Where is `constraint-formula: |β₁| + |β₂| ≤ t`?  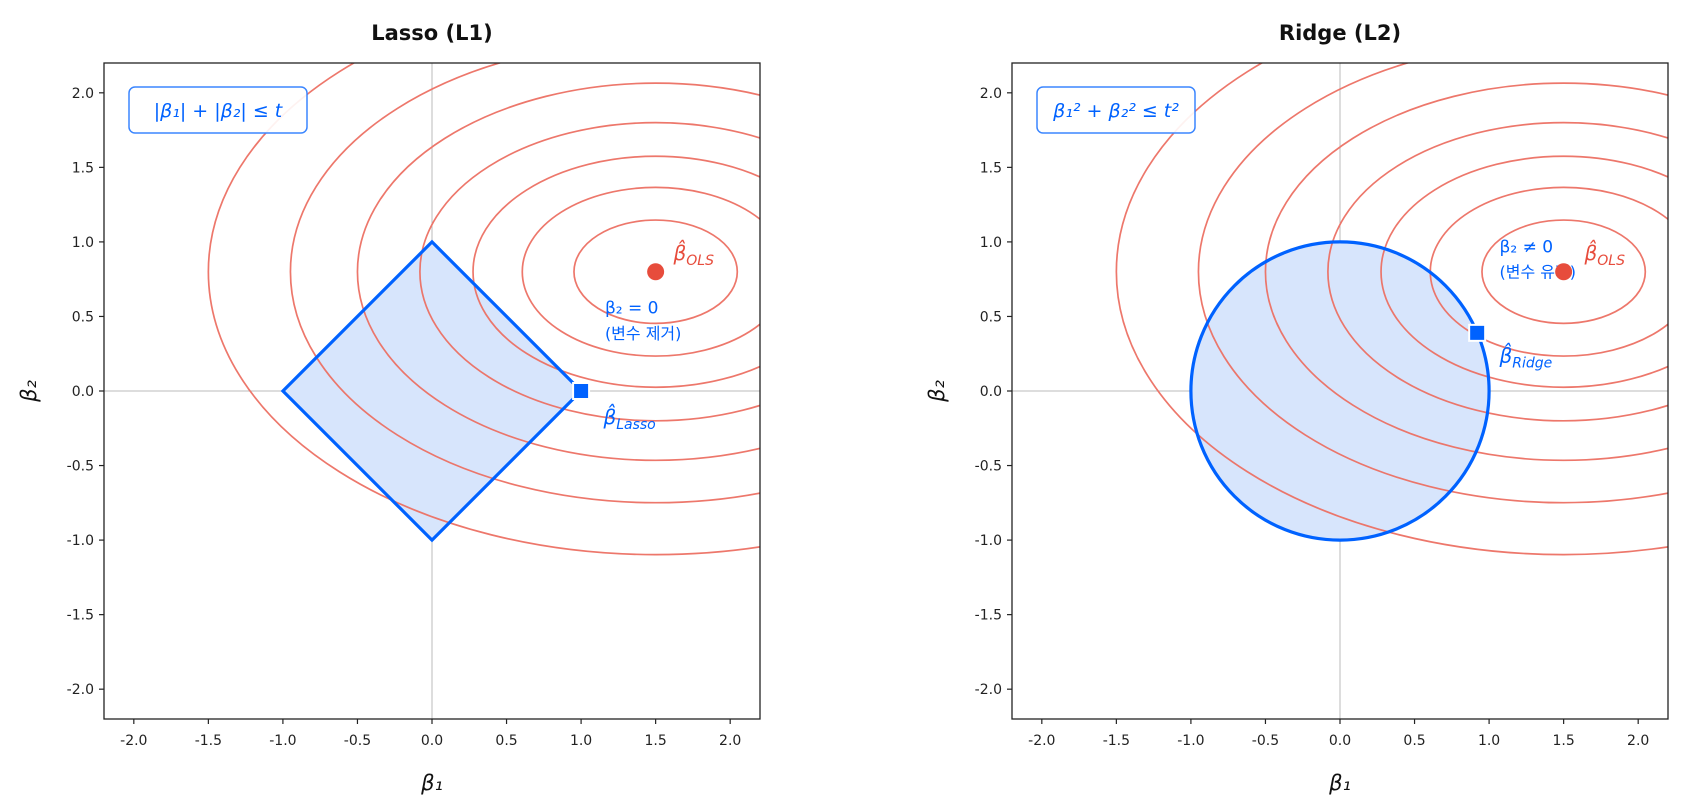 constraint-formula: |β₁| + |β₂| ≤ t is located at coordinates (219, 111).